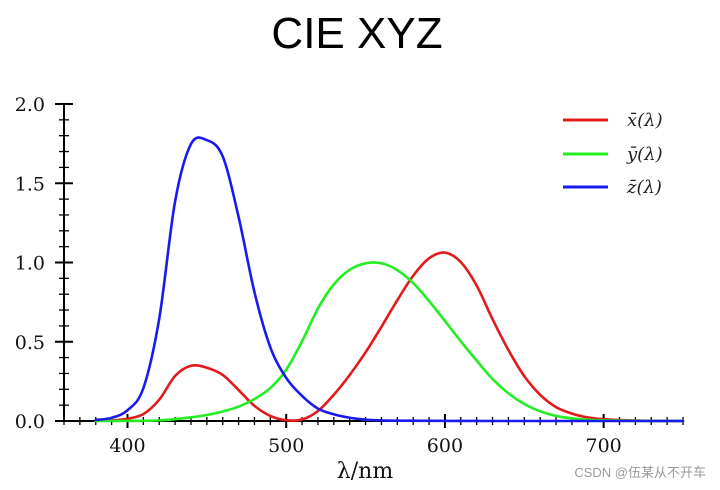  I want to click on y-tick-label: 2.0, so click(30, 105).